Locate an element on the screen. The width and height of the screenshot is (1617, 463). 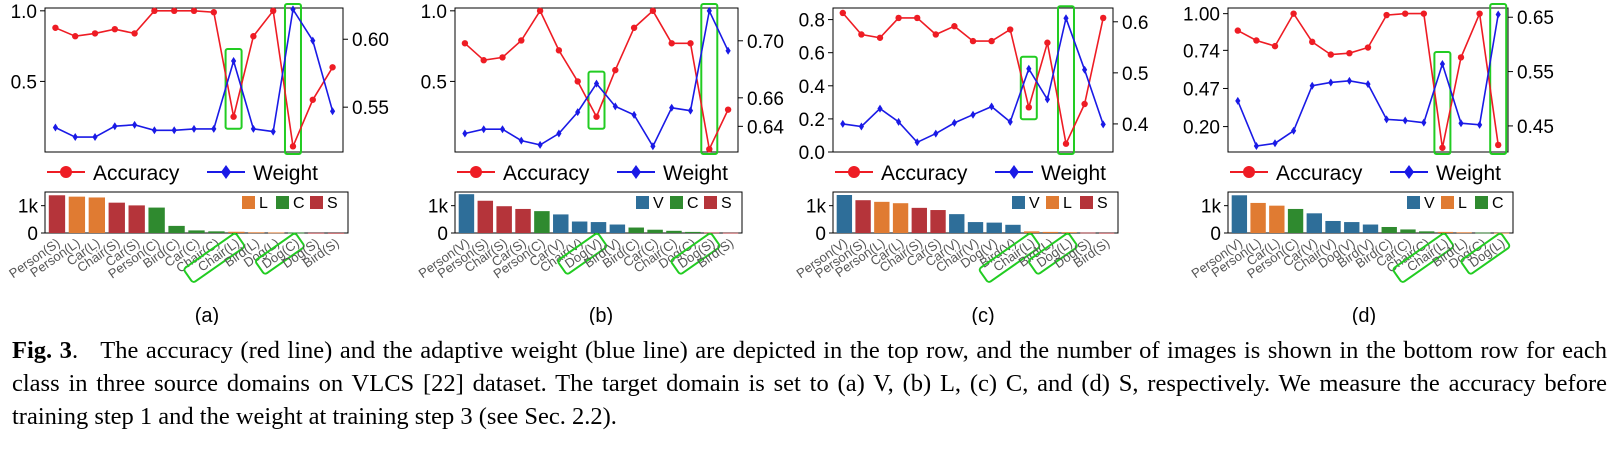
bar-legend-label: V is located at coordinates (1034, 203).